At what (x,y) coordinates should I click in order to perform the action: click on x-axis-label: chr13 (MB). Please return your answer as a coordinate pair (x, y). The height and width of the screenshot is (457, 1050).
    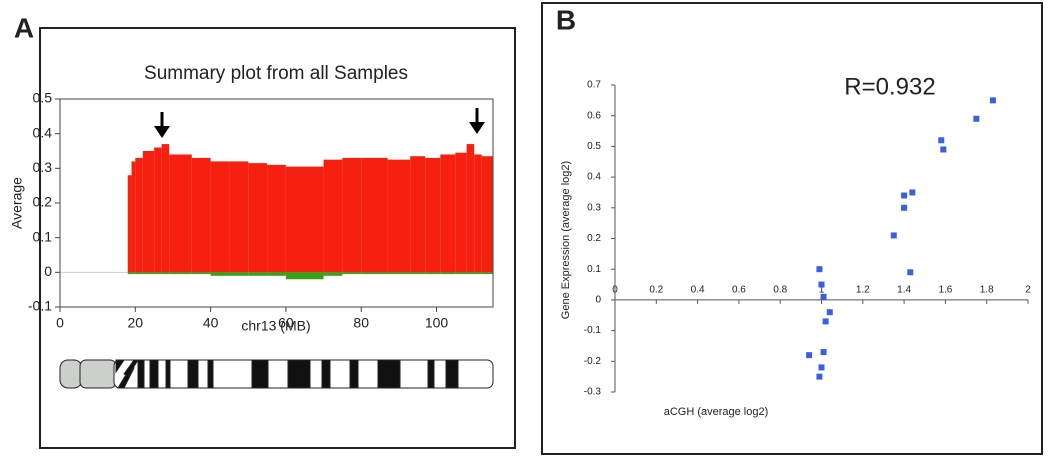
    Looking at the image, I should click on (275, 326).